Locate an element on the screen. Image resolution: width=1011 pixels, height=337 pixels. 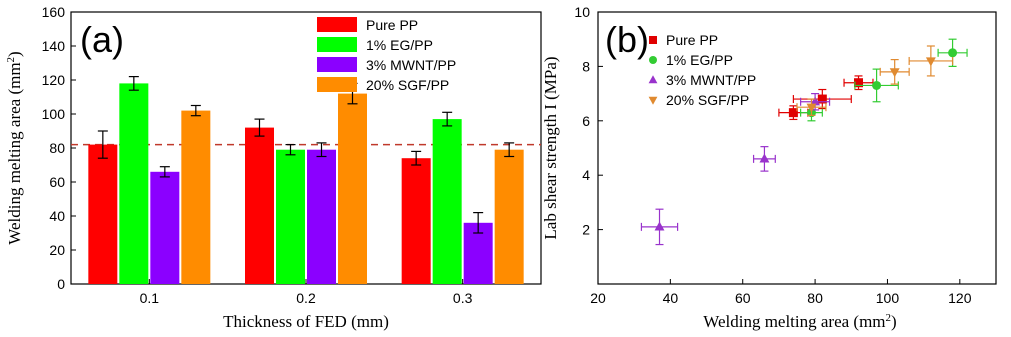
panel-b-xlabel: Welding melting area (mm2) is located at coordinates (799, 321).